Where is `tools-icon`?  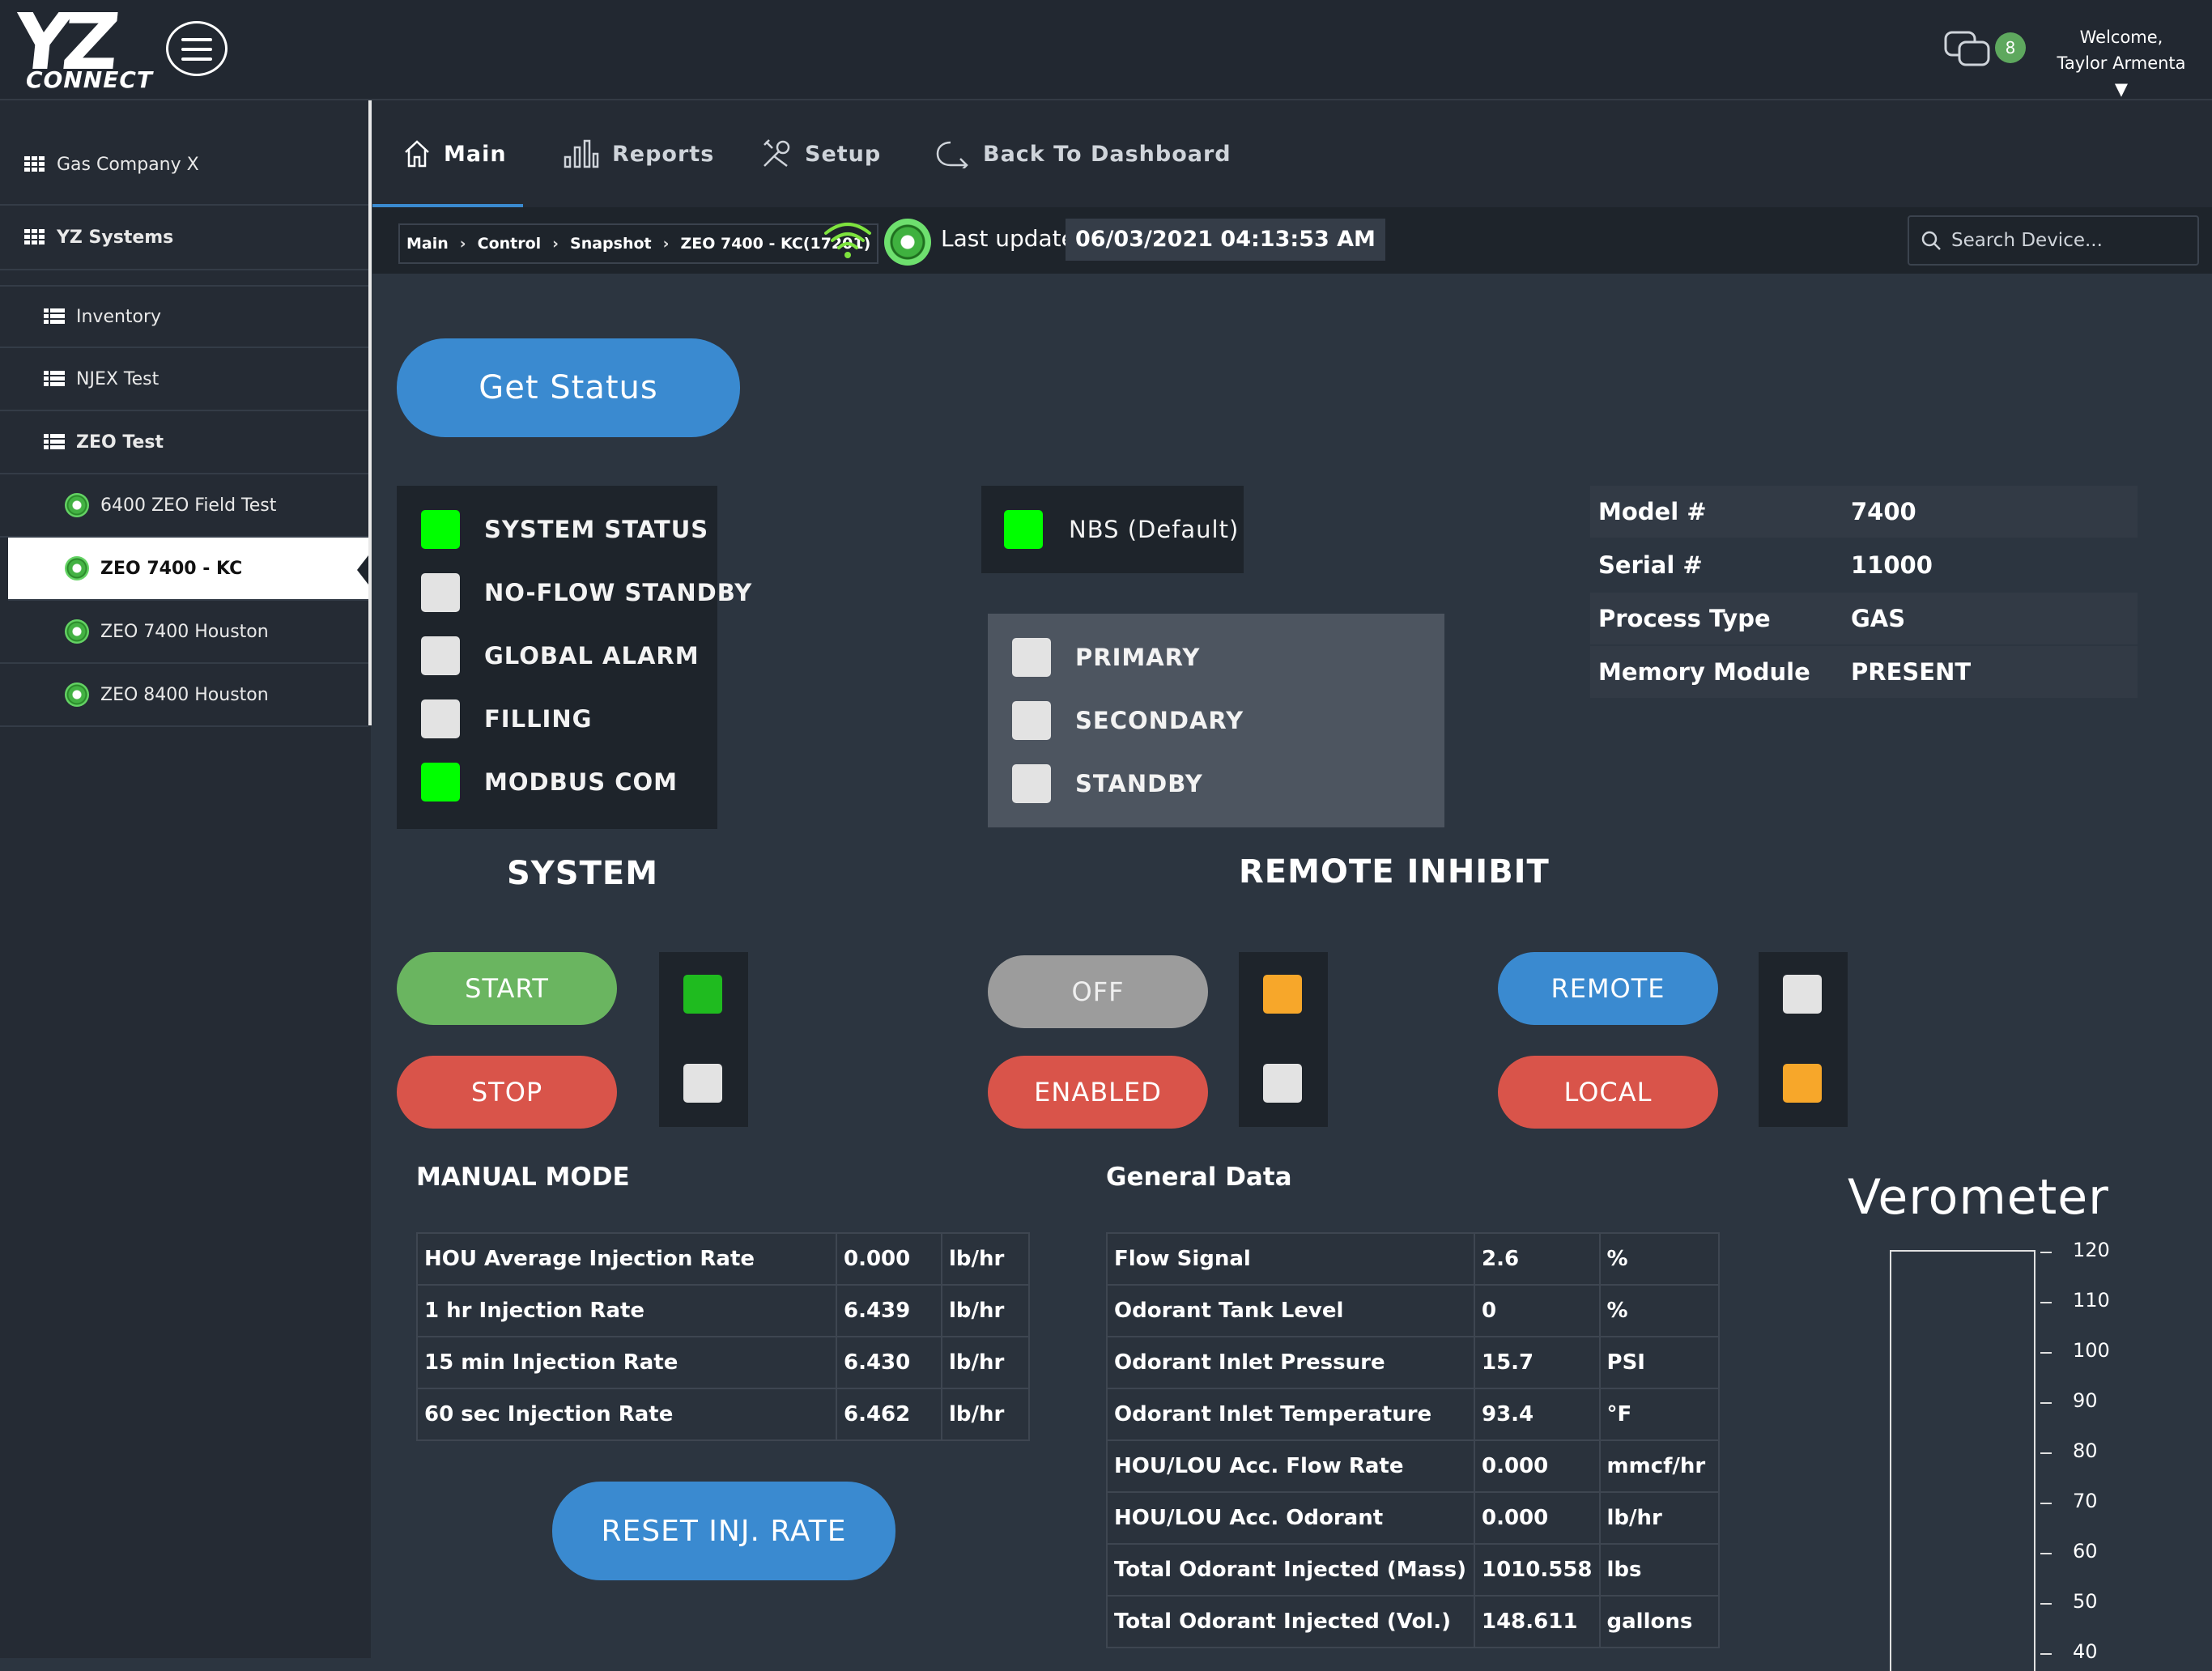 tools-icon is located at coordinates (777, 153).